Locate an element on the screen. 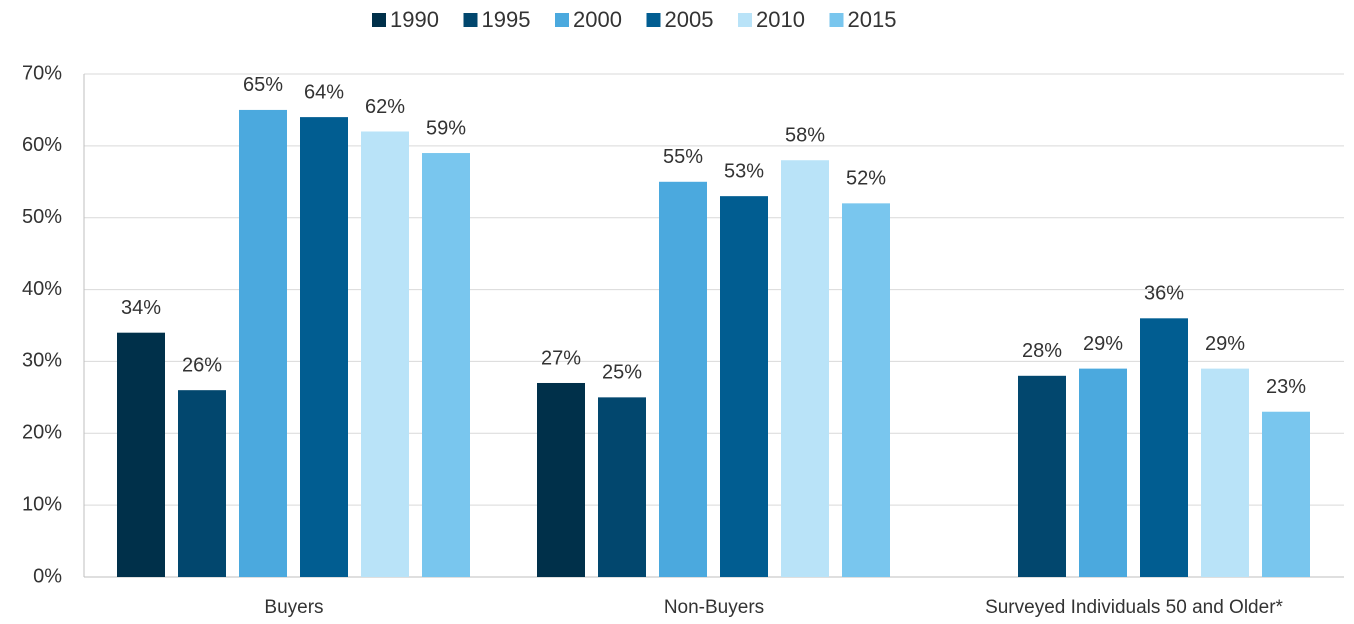  y-tick-label: 10% is located at coordinates (42, 504).